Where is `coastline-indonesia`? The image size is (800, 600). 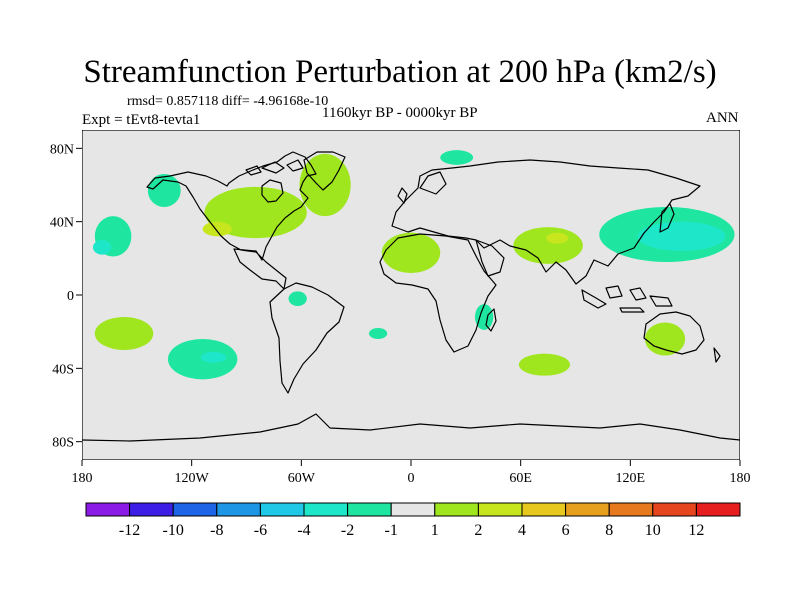
coastline-indonesia is located at coordinates (627, 299).